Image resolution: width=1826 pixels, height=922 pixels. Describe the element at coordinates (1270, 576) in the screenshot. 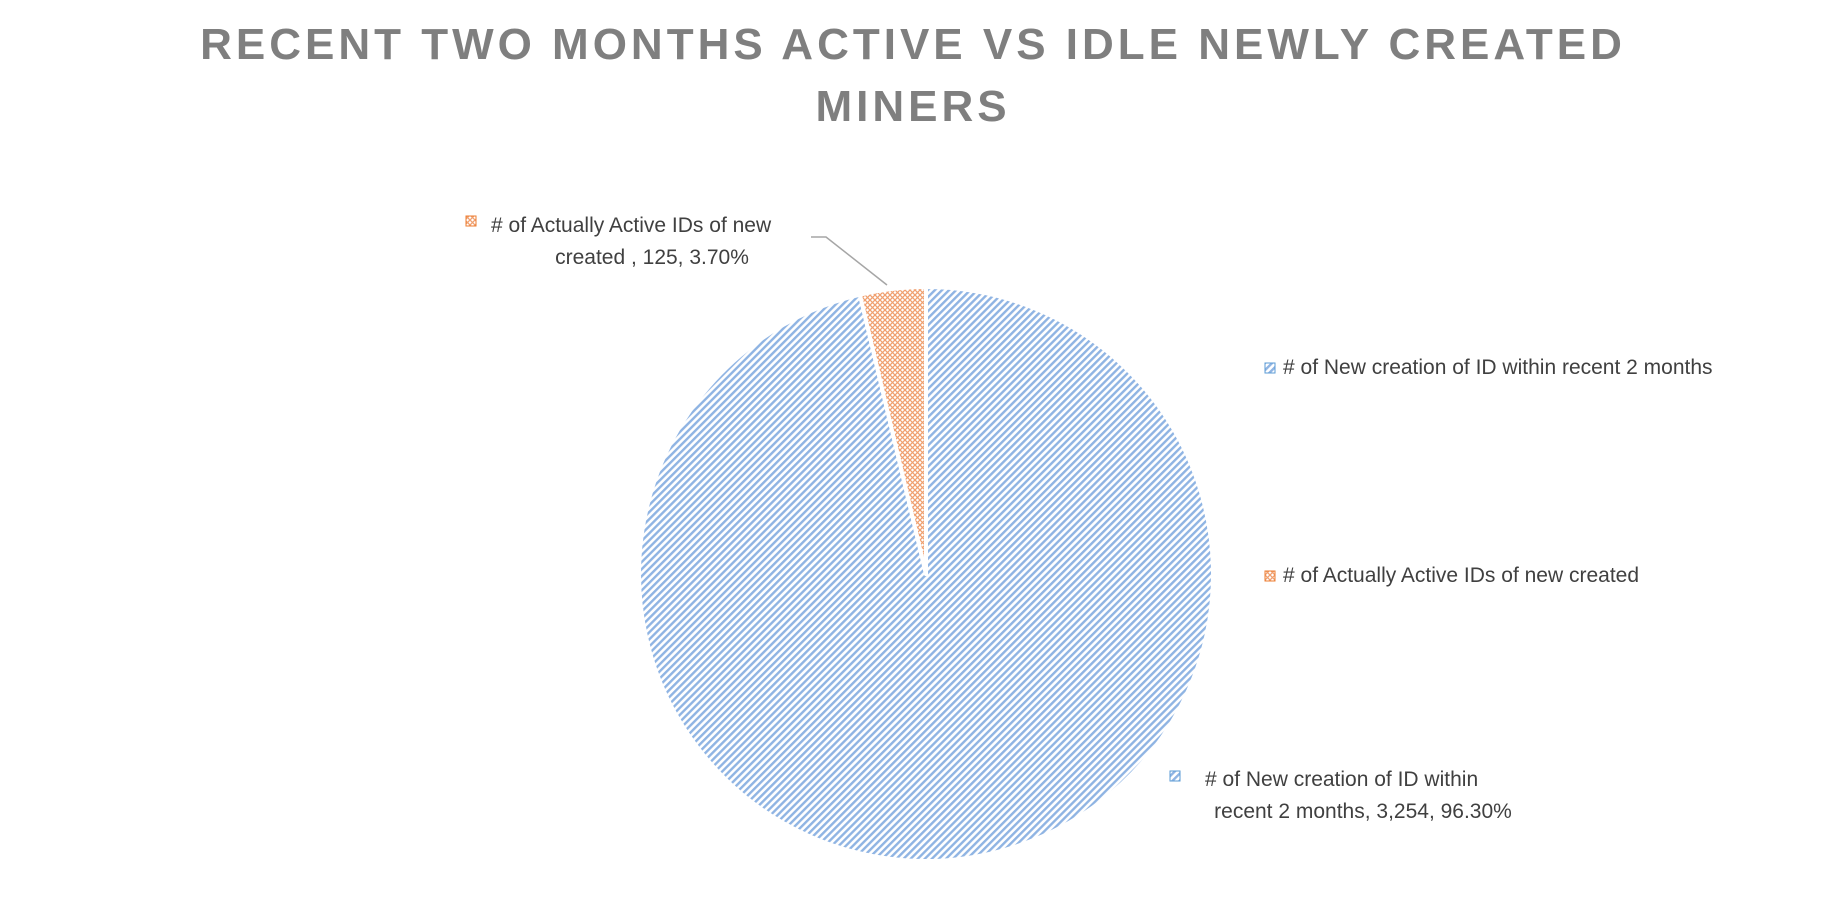

I see `legend-swatch-active` at that location.